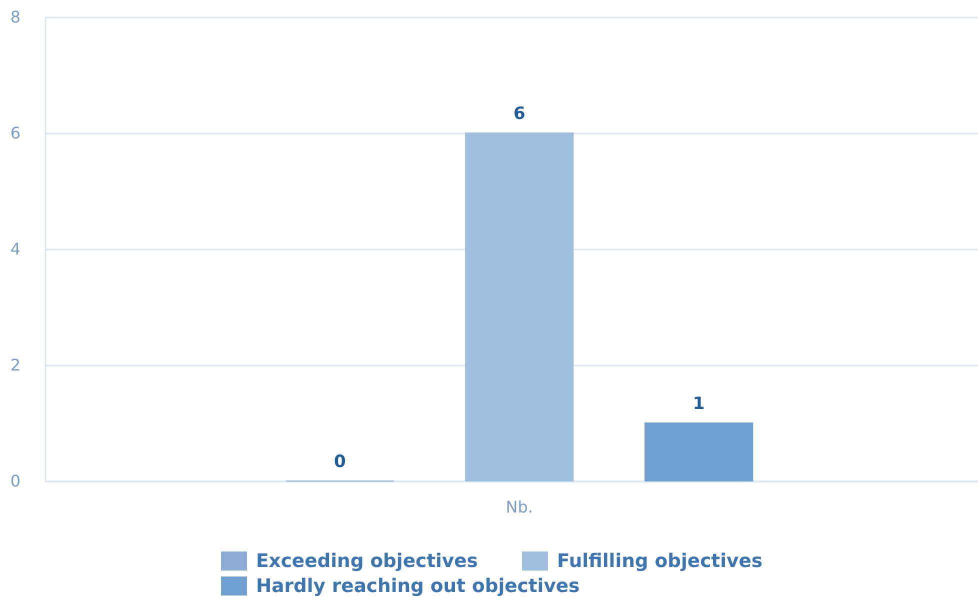 The height and width of the screenshot is (601, 978). Describe the element at coordinates (659, 561) in the screenshot. I see `legend-label: Fulfilling objectives` at that location.